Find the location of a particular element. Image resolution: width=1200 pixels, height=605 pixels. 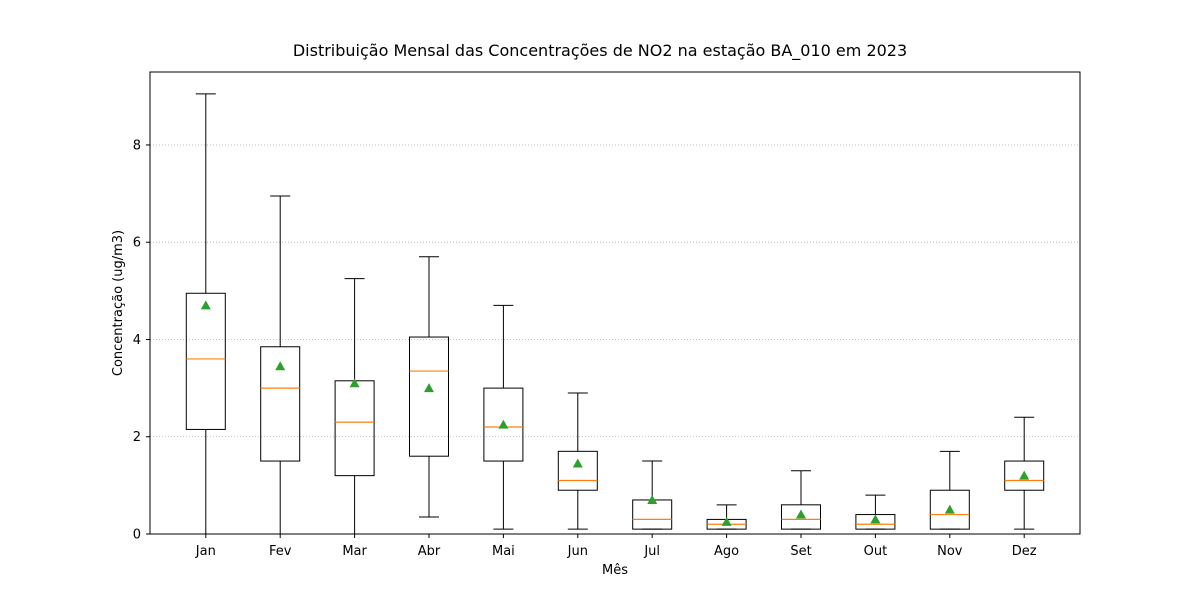

box-abr is located at coordinates (429, 387).